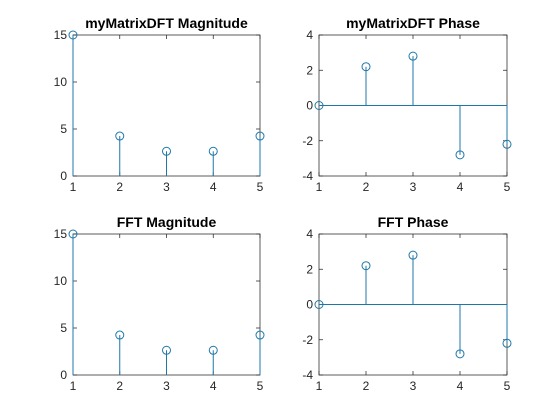 The image size is (560, 420). I want to click on chart-title: FFT Magnitude, so click(167, 222).